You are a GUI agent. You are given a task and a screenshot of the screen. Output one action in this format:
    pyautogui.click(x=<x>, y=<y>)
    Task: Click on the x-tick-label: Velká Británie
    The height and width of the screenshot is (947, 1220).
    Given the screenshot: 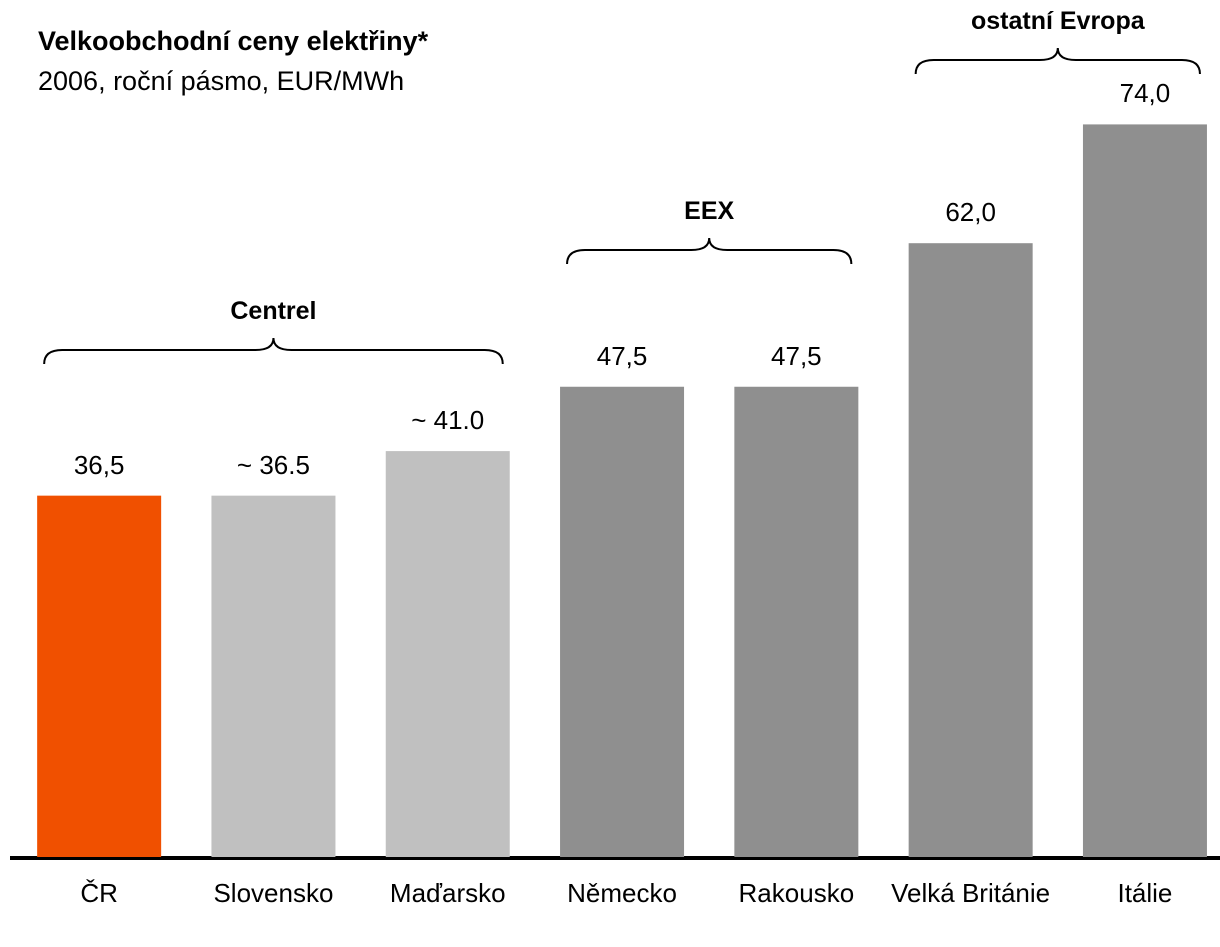 What is the action you would take?
    pyautogui.click(x=971, y=893)
    